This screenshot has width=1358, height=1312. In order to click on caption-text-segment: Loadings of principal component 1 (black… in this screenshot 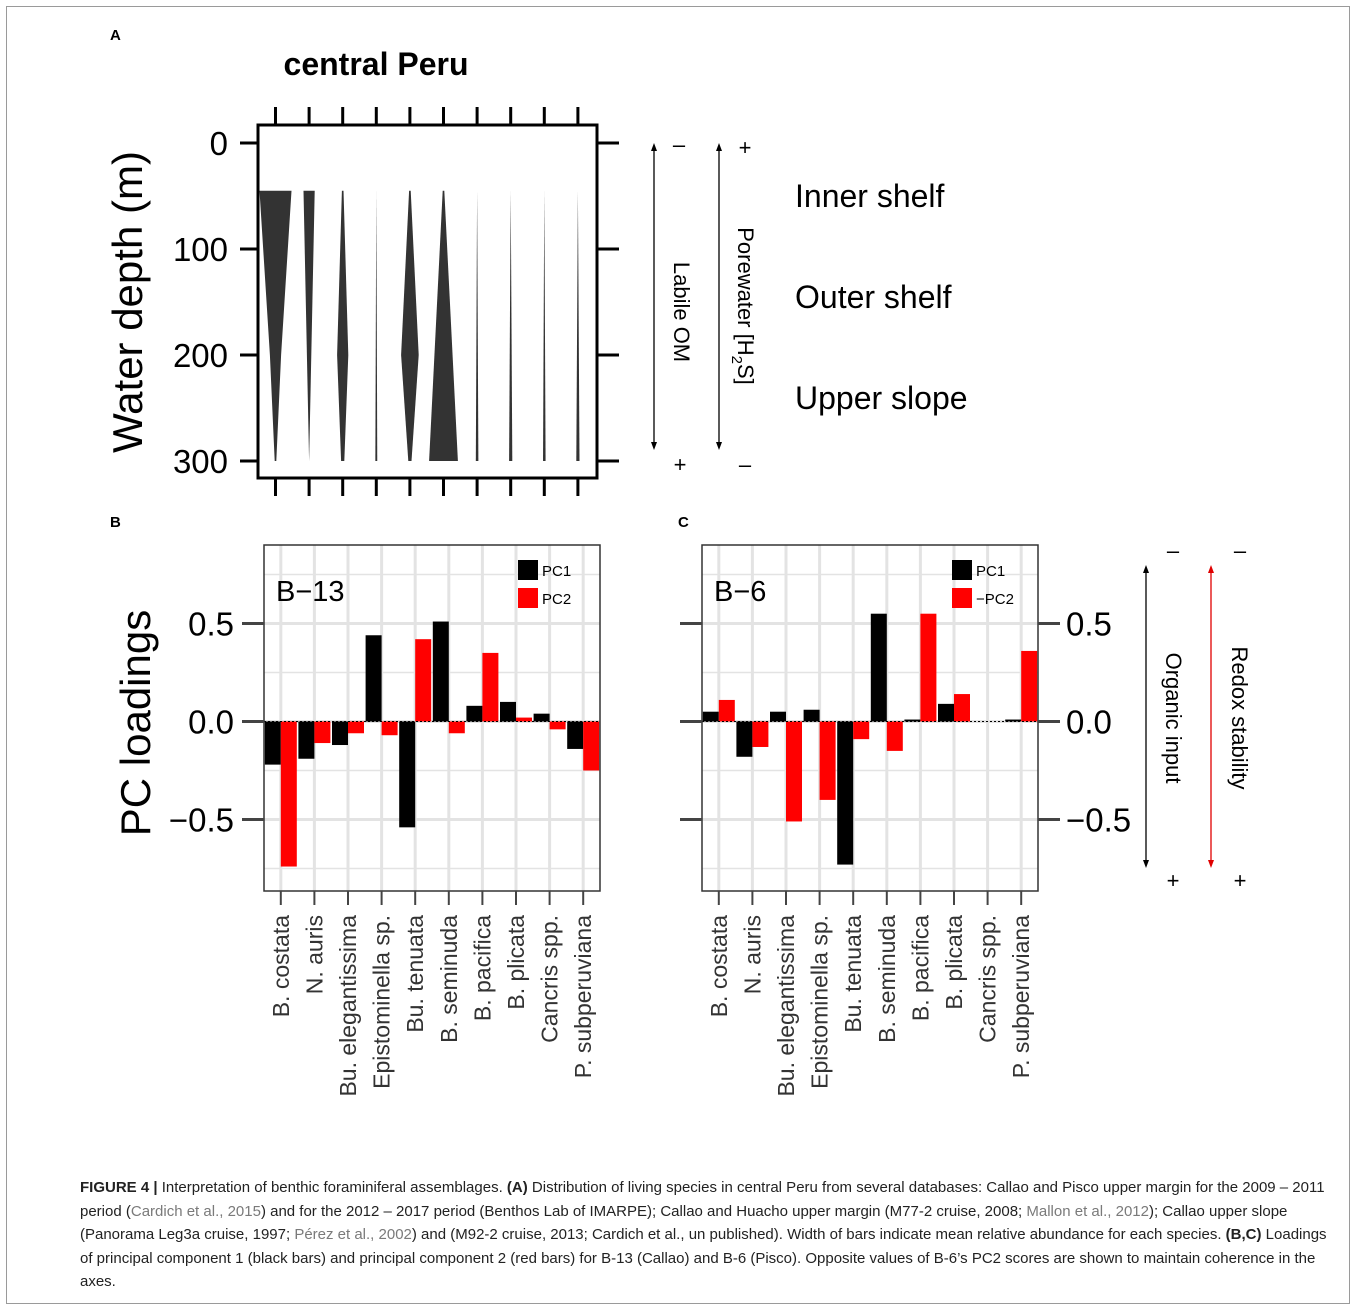, I will do `click(703, 1258)`.